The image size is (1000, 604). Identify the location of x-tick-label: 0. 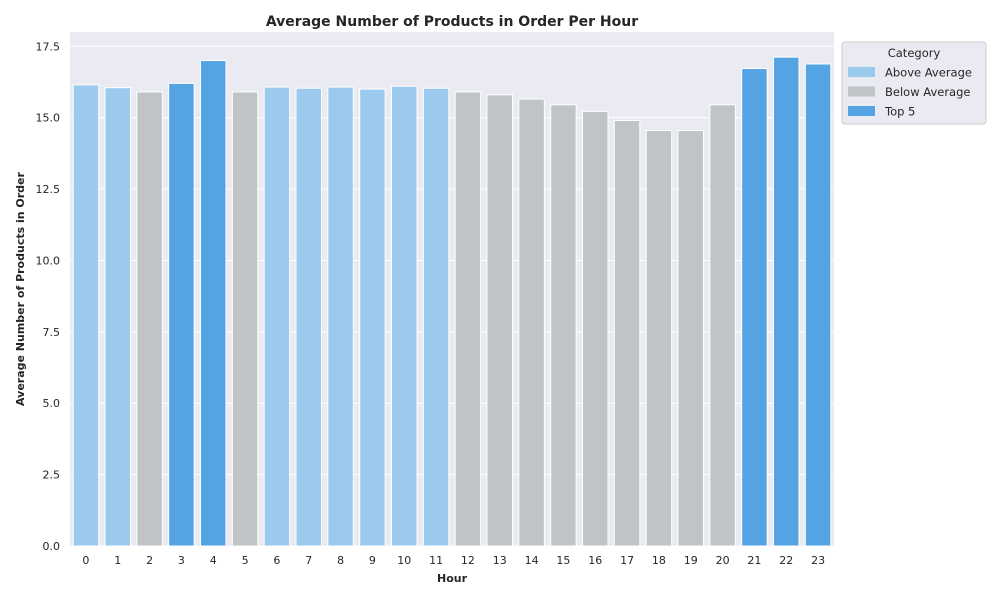
(85, 560).